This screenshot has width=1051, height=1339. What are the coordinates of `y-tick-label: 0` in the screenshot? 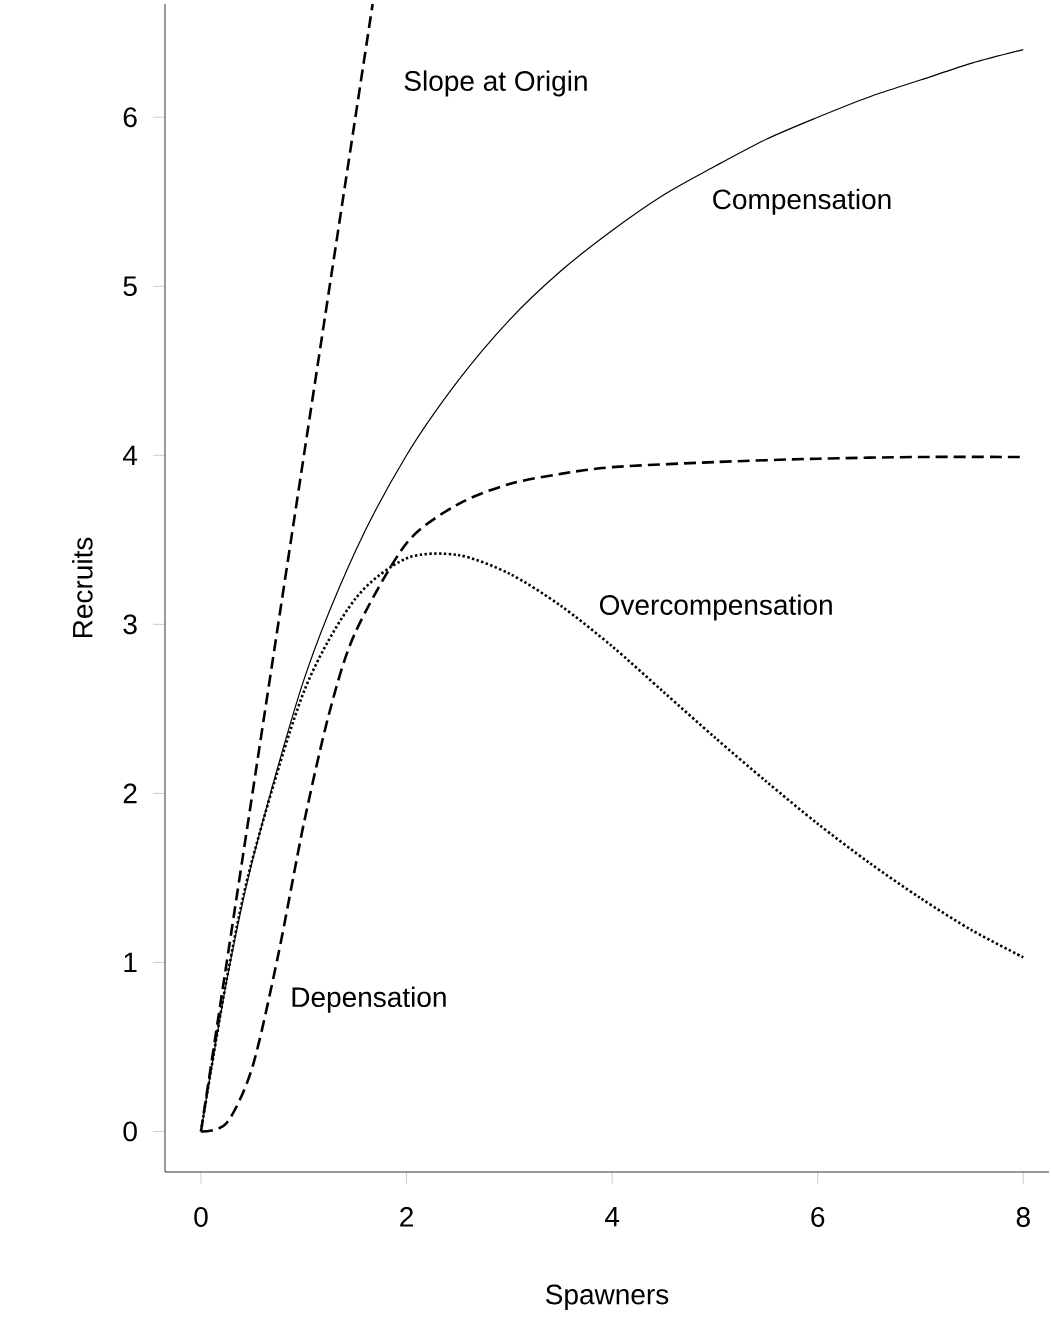 It's located at (130, 1131).